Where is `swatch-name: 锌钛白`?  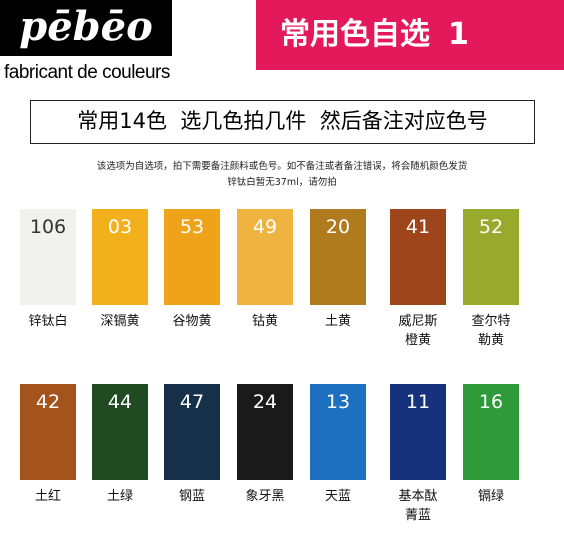 swatch-name: 锌钛白 is located at coordinates (47, 321).